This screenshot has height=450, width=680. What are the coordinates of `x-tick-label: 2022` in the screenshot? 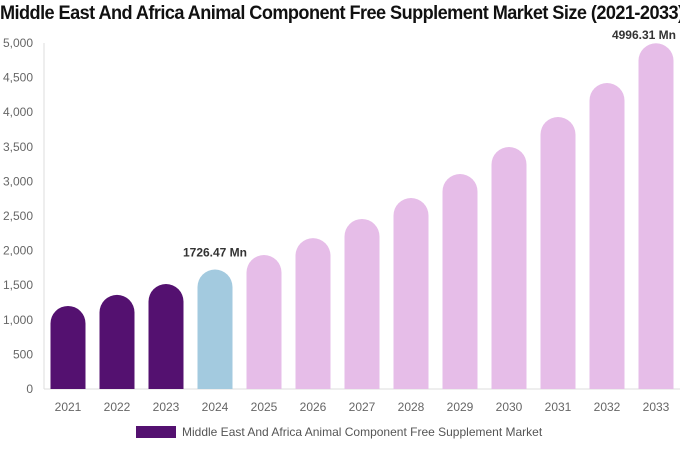 It's located at (117, 407).